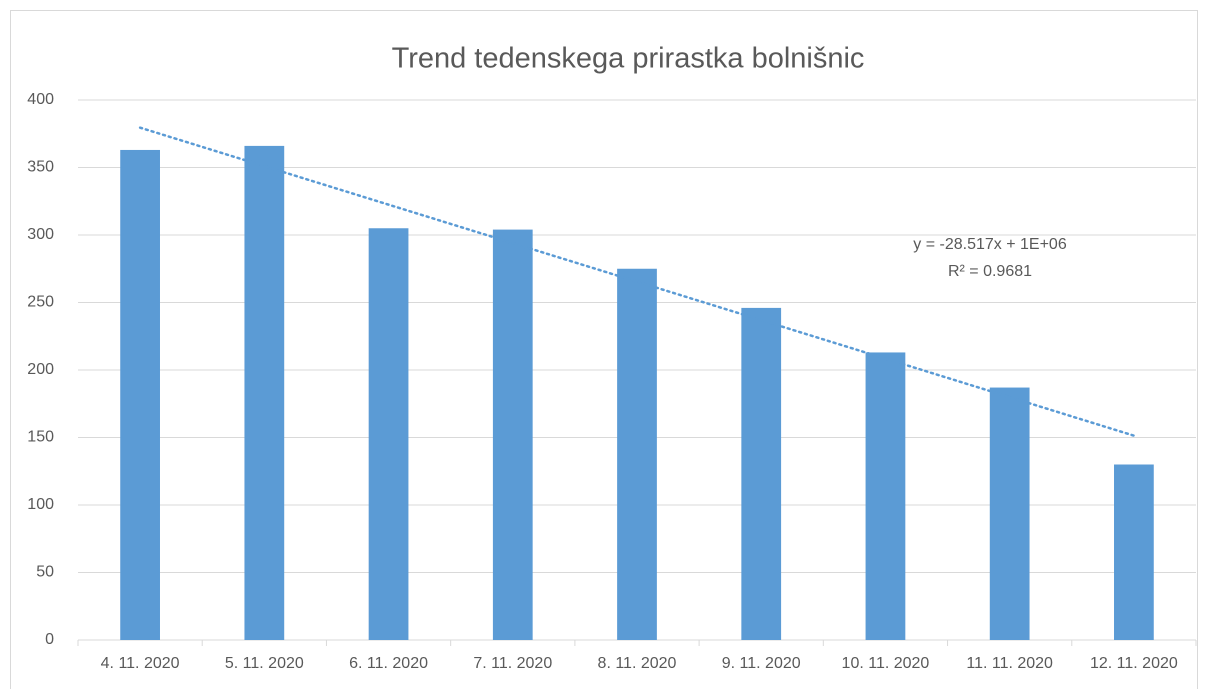 Image resolution: width=1208 pixels, height=689 pixels. Describe the element at coordinates (49, 639) in the screenshot. I see `y-tick-label: 0` at that location.